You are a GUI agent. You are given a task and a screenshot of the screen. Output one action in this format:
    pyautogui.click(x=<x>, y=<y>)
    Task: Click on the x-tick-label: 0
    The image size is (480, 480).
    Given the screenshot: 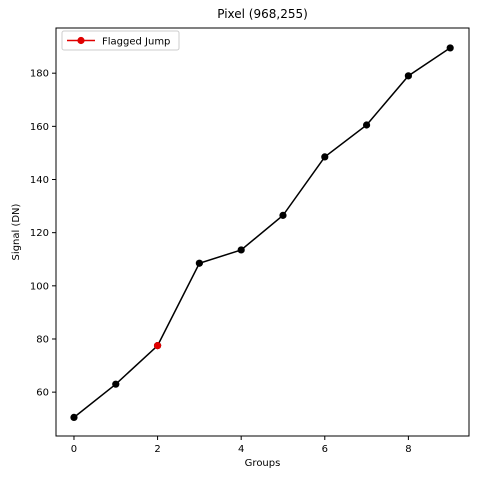 What is the action you would take?
    pyautogui.click(x=74, y=449)
    